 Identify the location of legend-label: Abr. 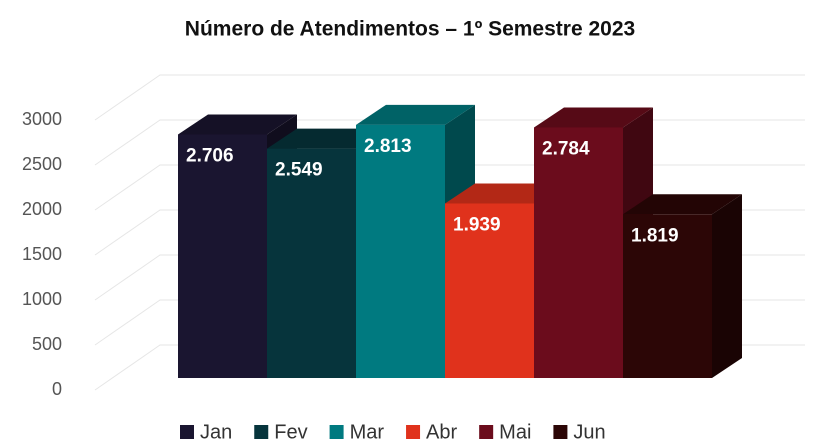
(441, 432).